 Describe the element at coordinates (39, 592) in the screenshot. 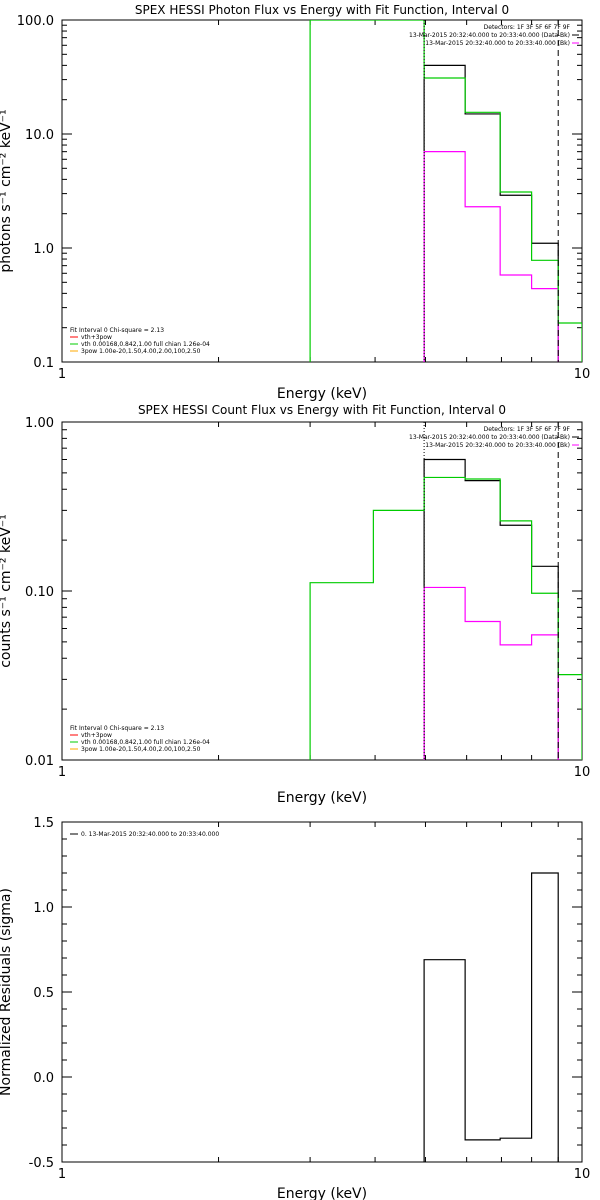

I see `y-tick-label: 0.10` at that location.